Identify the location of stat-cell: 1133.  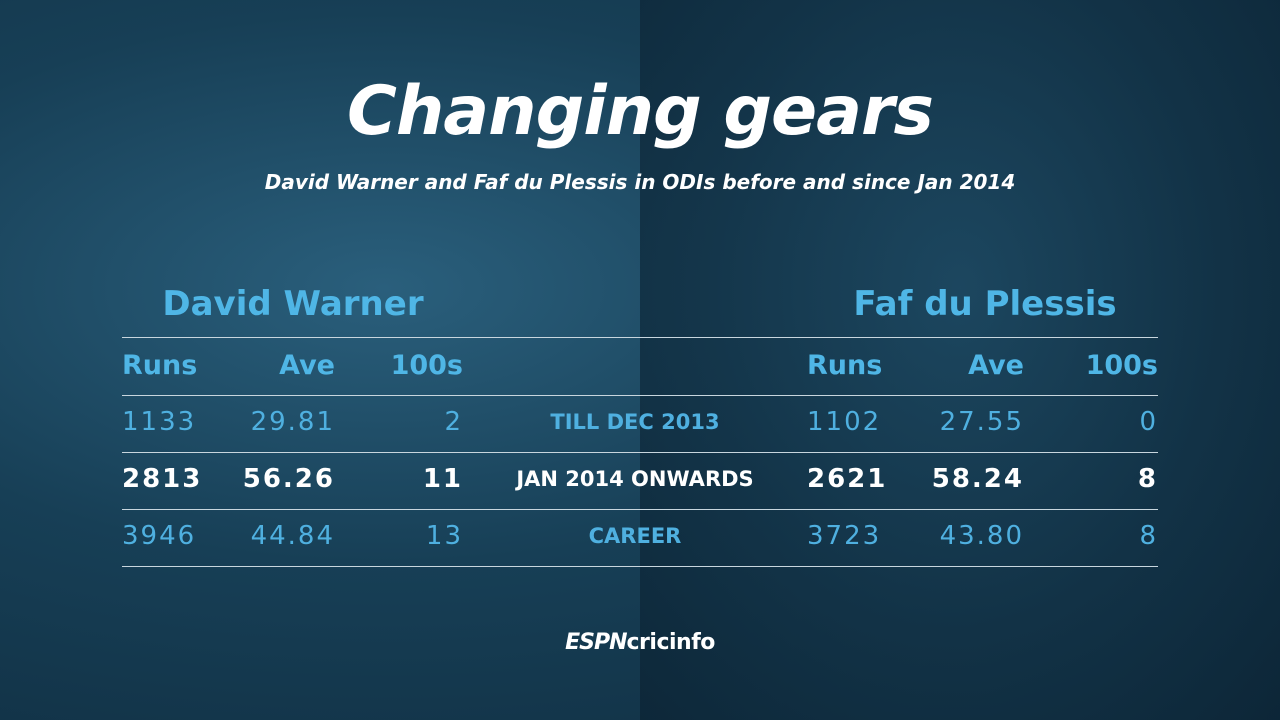
(159, 422).